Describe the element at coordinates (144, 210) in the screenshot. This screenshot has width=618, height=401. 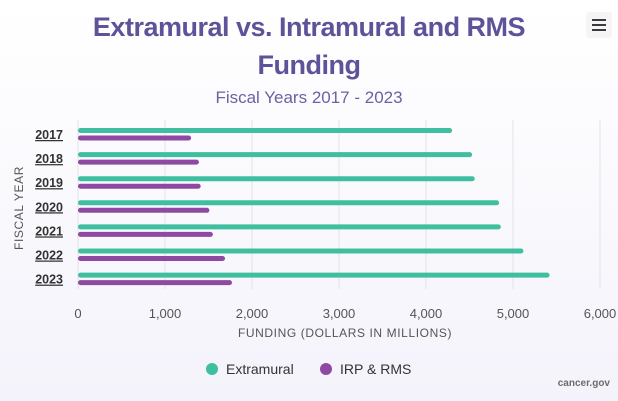
I see `bar-irp-rms-2020` at that location.